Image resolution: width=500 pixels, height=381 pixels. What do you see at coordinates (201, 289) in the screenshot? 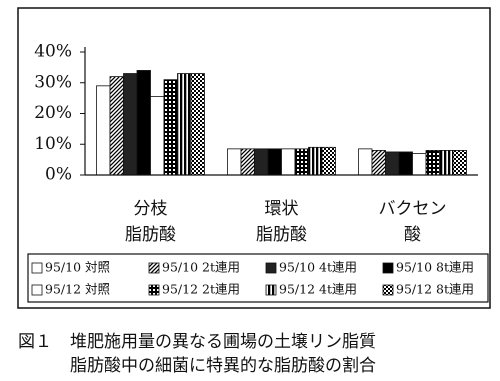
I see `legend-label: 95/12 2t連用` at bounding box center [201, 289].